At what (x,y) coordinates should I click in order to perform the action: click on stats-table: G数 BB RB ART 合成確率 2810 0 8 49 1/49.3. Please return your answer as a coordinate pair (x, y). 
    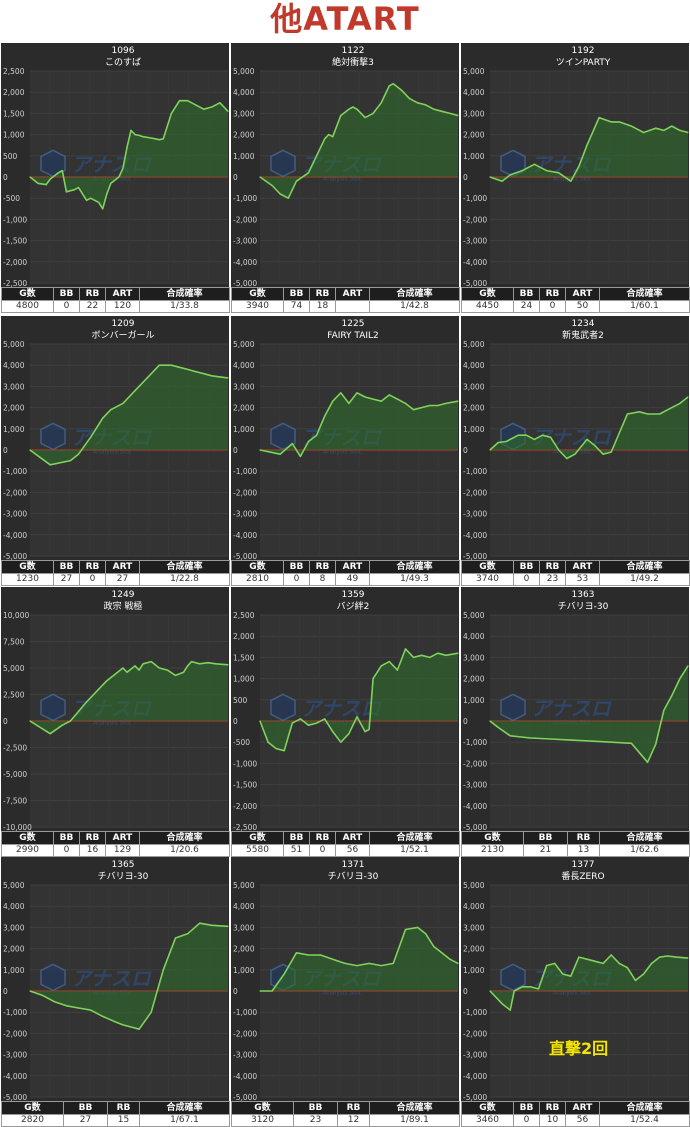
    Looking at the image, I should click on (345, 573).